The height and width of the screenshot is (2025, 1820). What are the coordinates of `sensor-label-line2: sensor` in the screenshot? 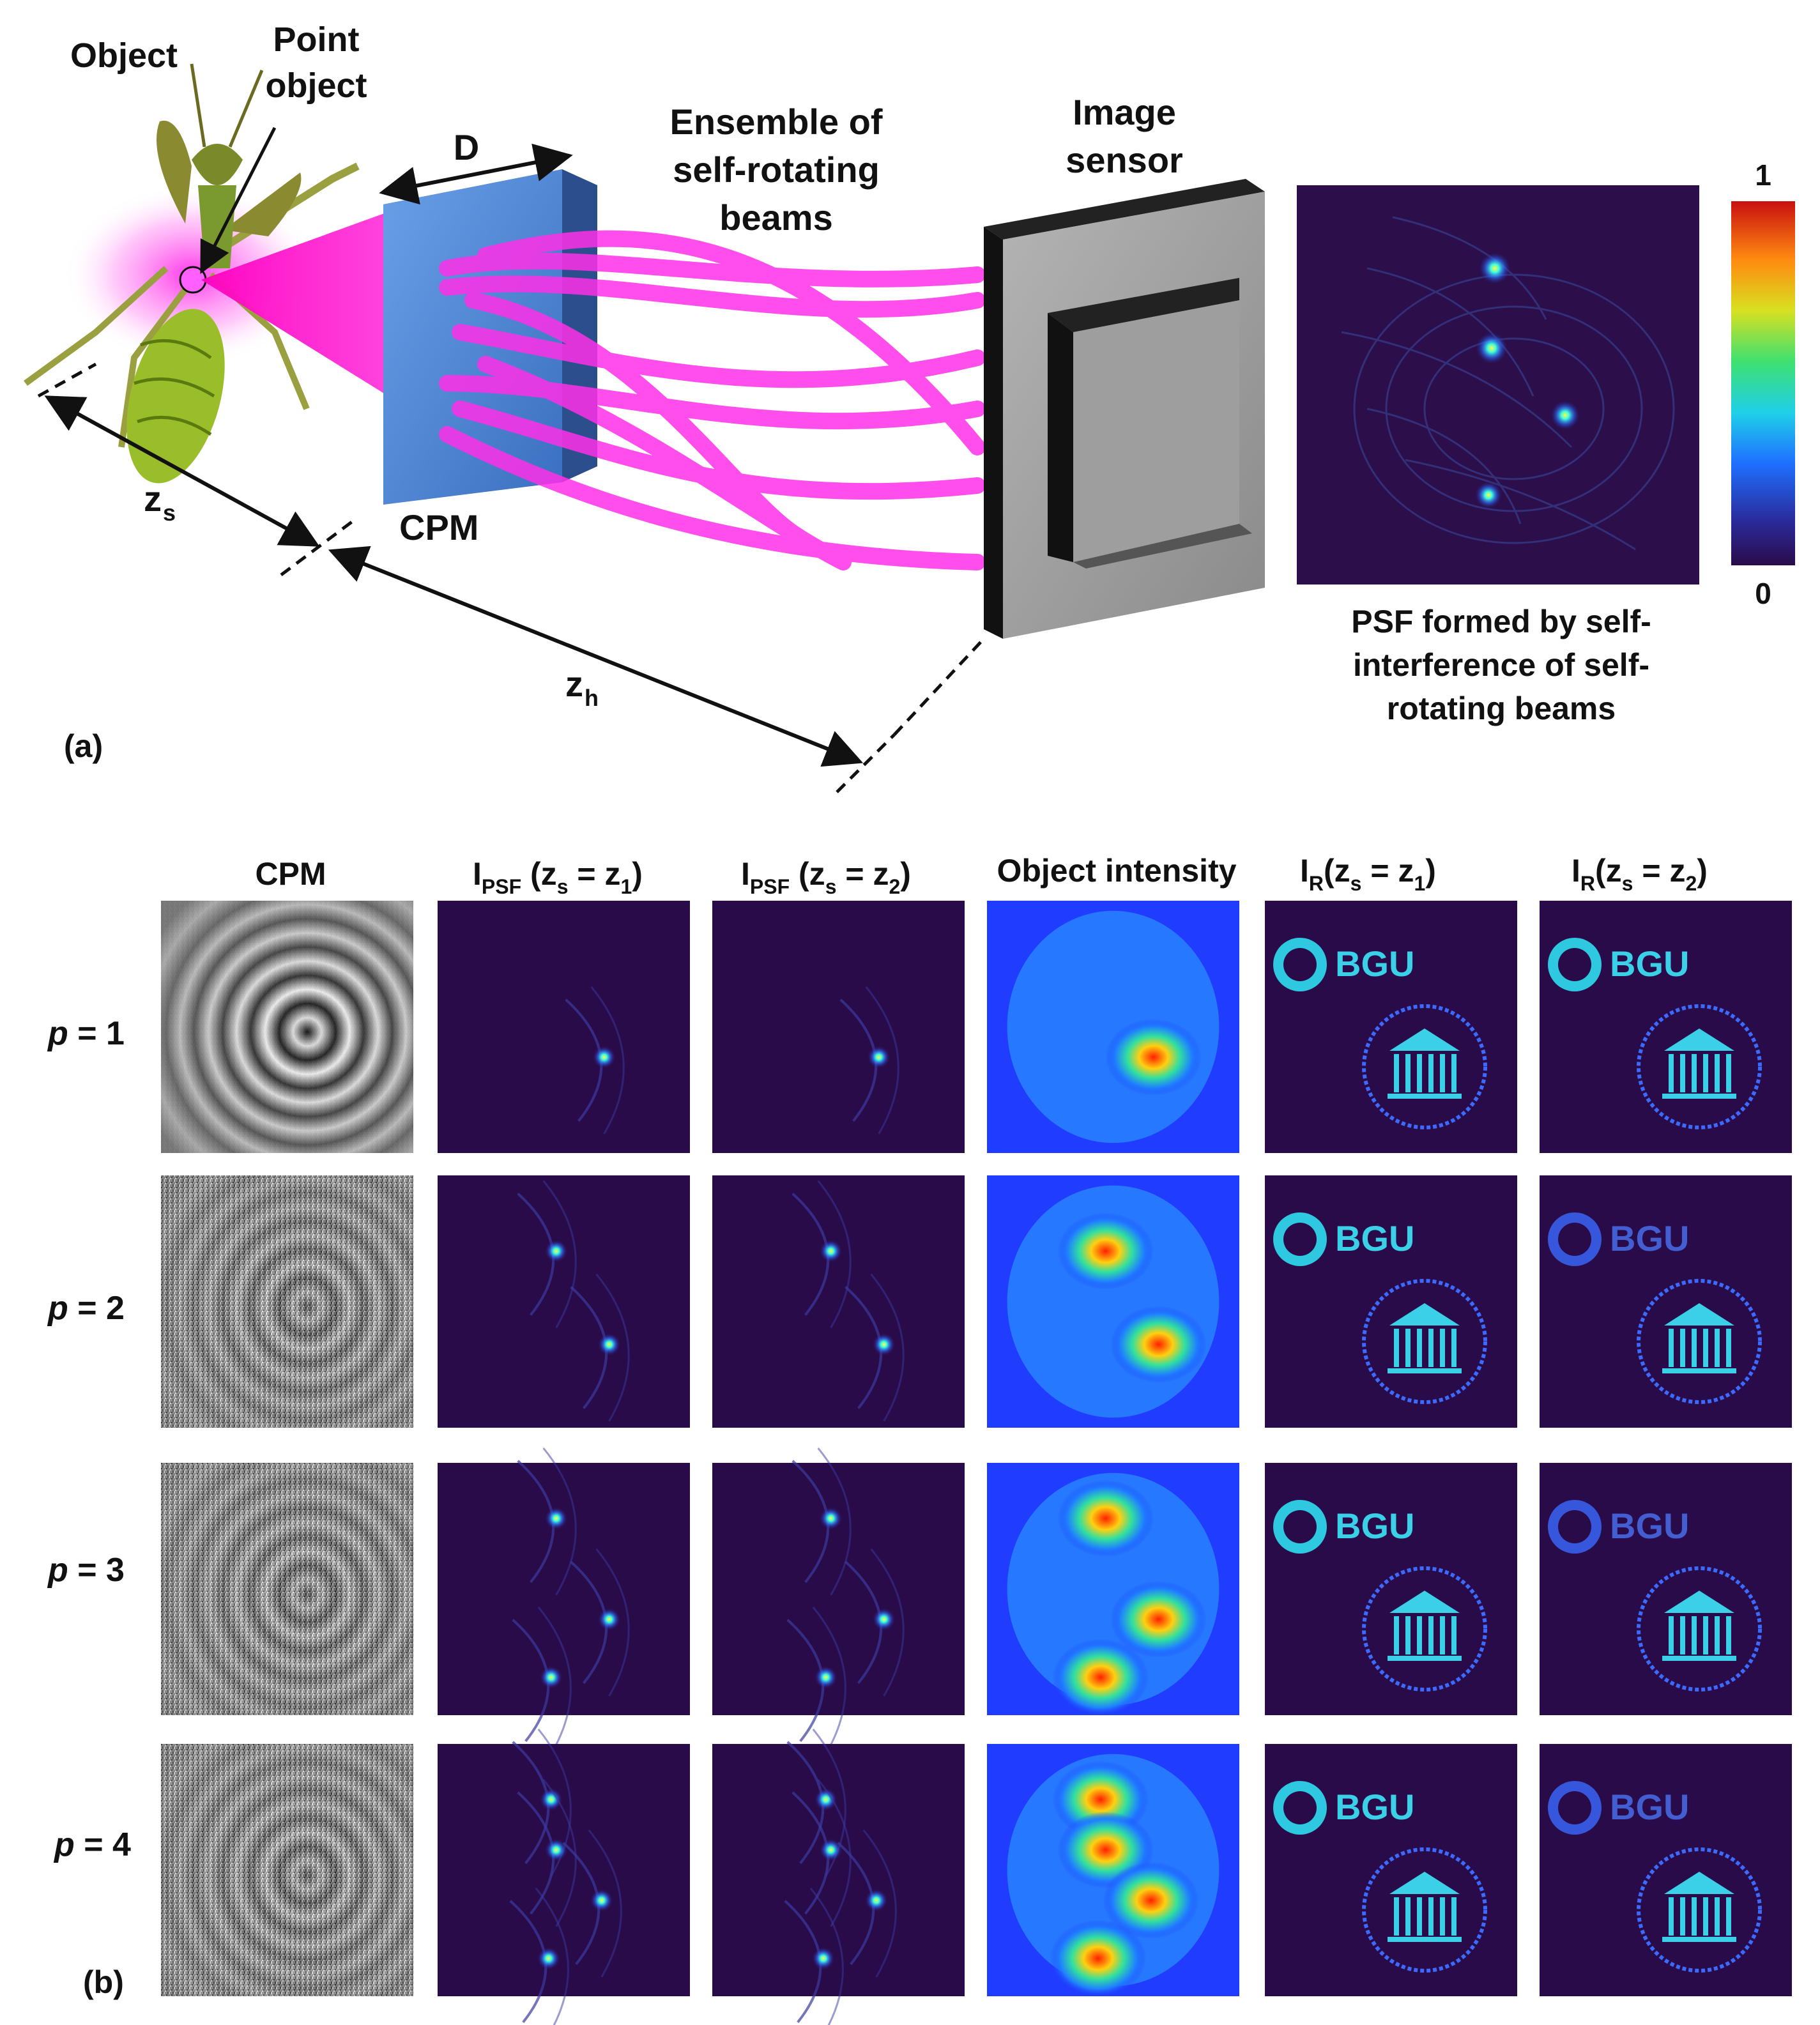 It's located at (1124, 160).